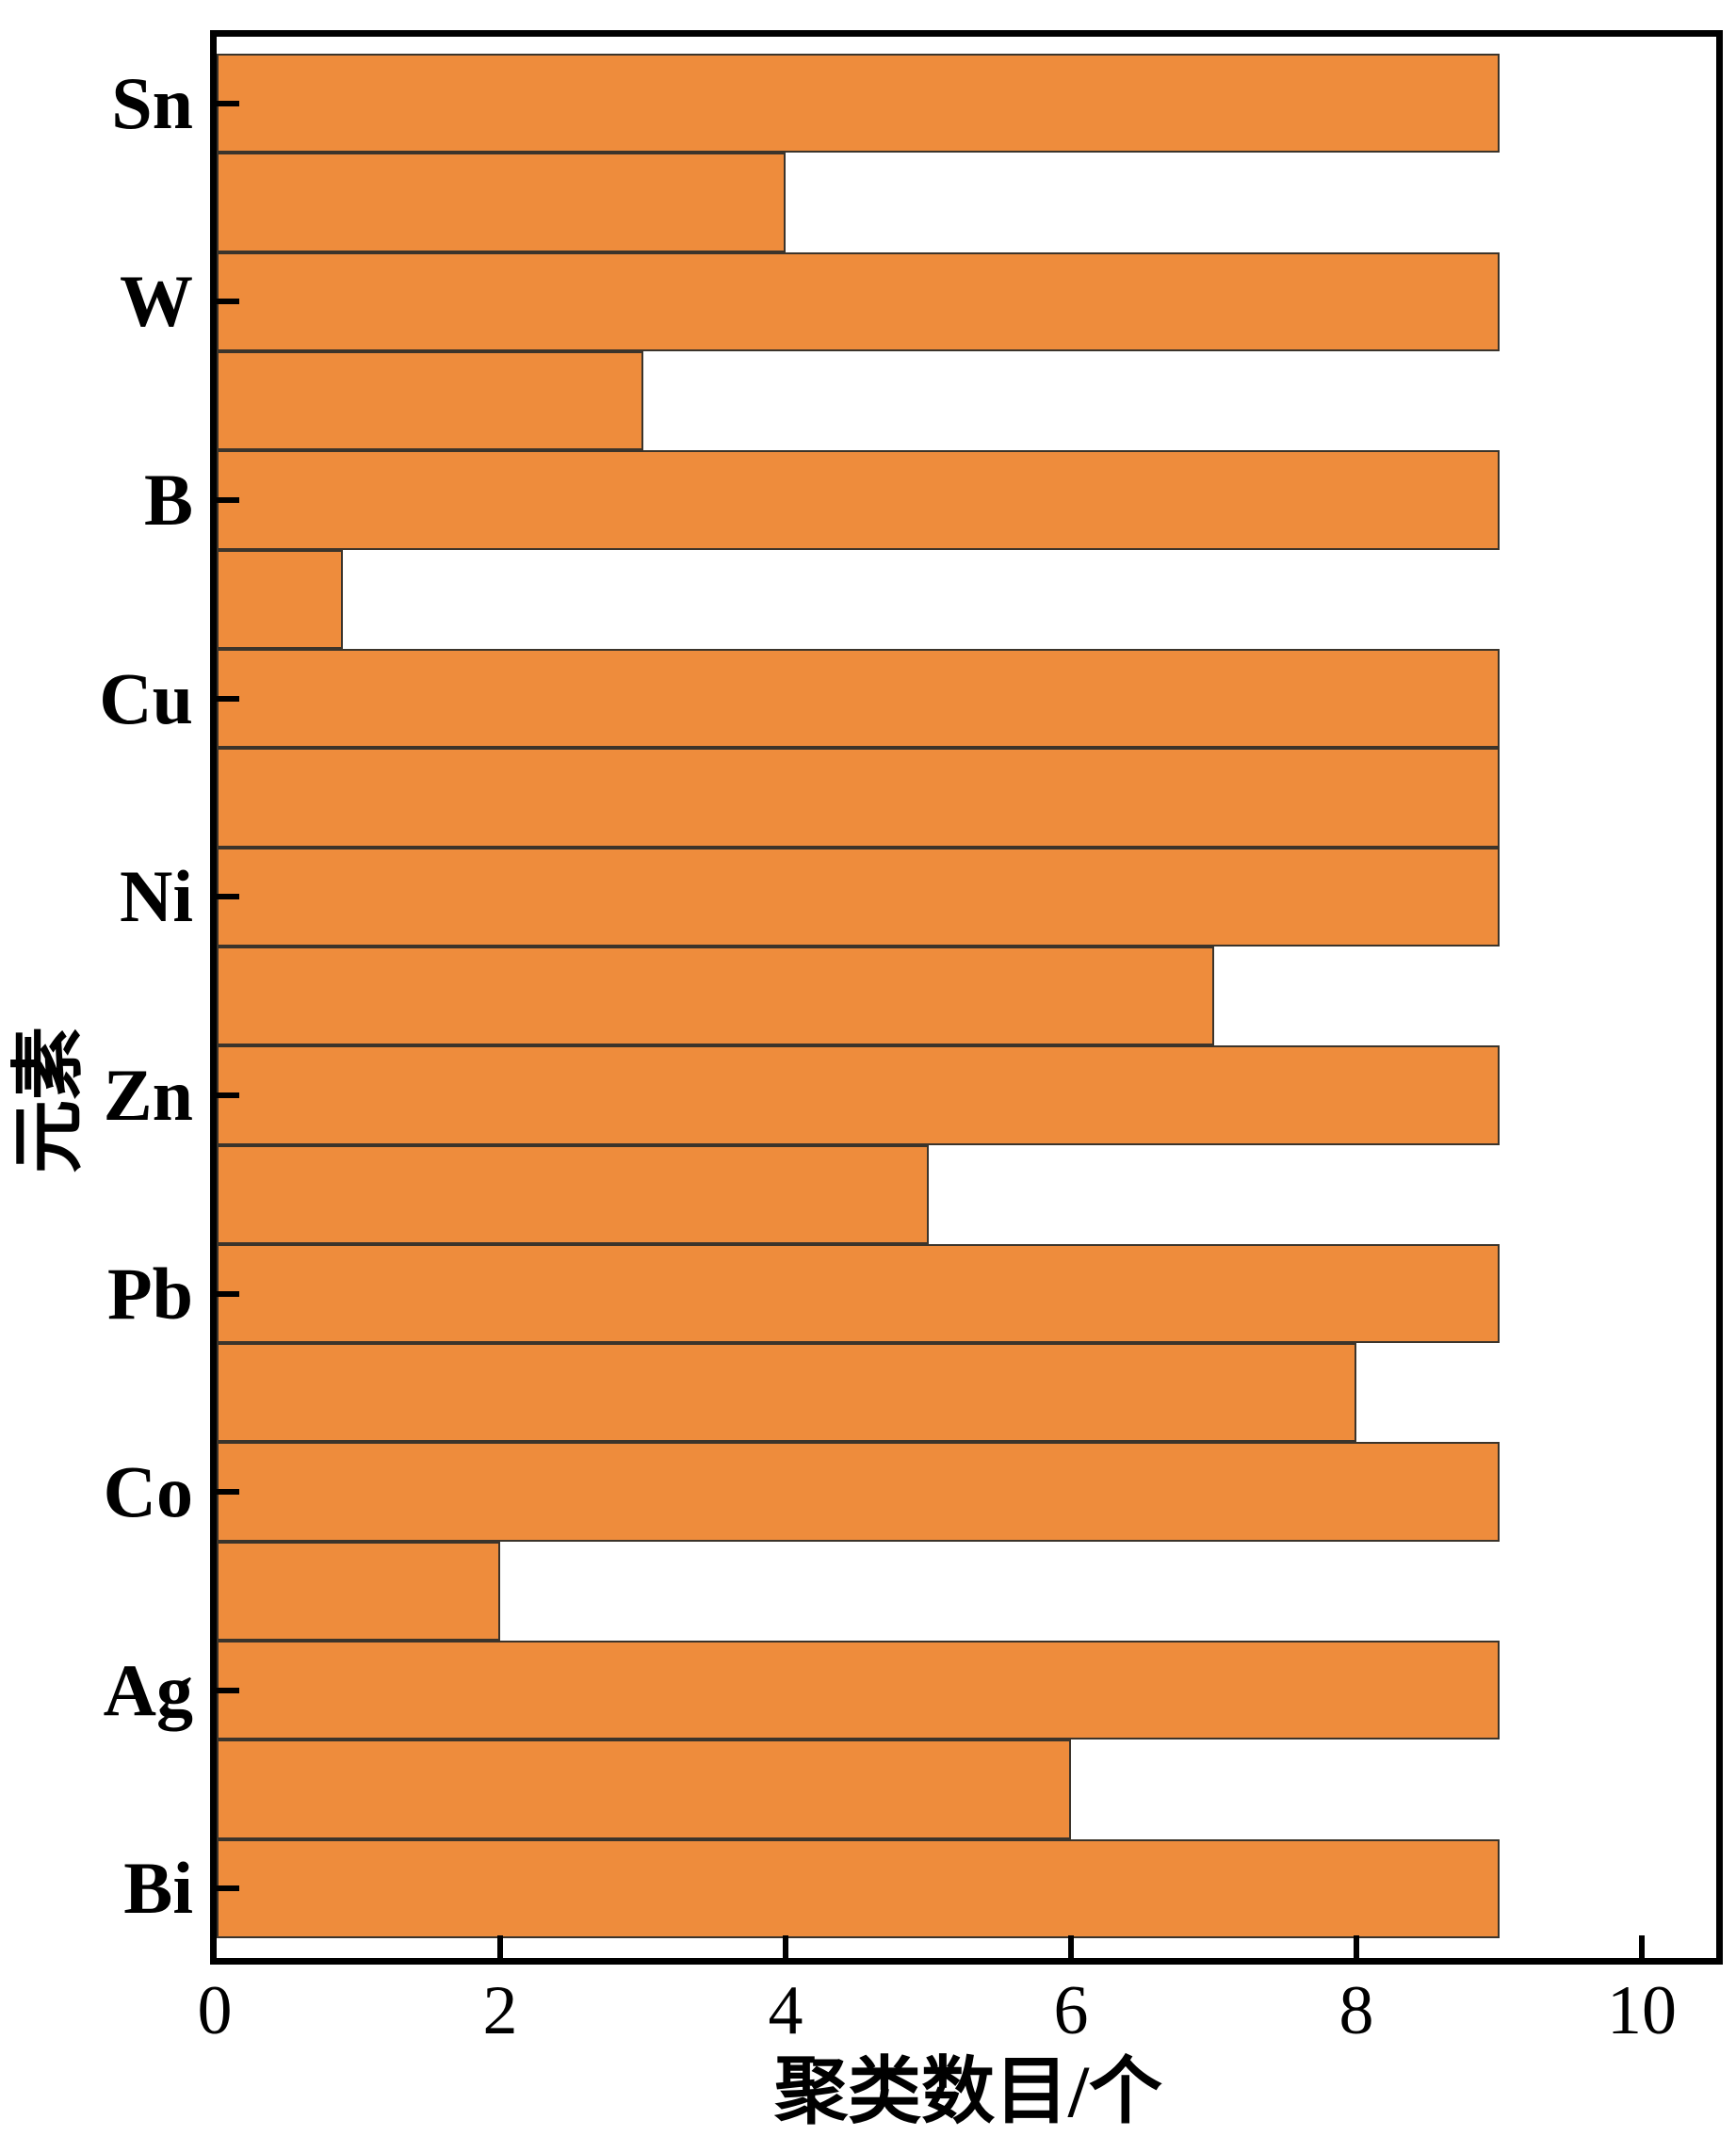  What do you see at coordinates (858, 301) in the screenshot?
I see `bar-w` at bounding box center [858, 301].